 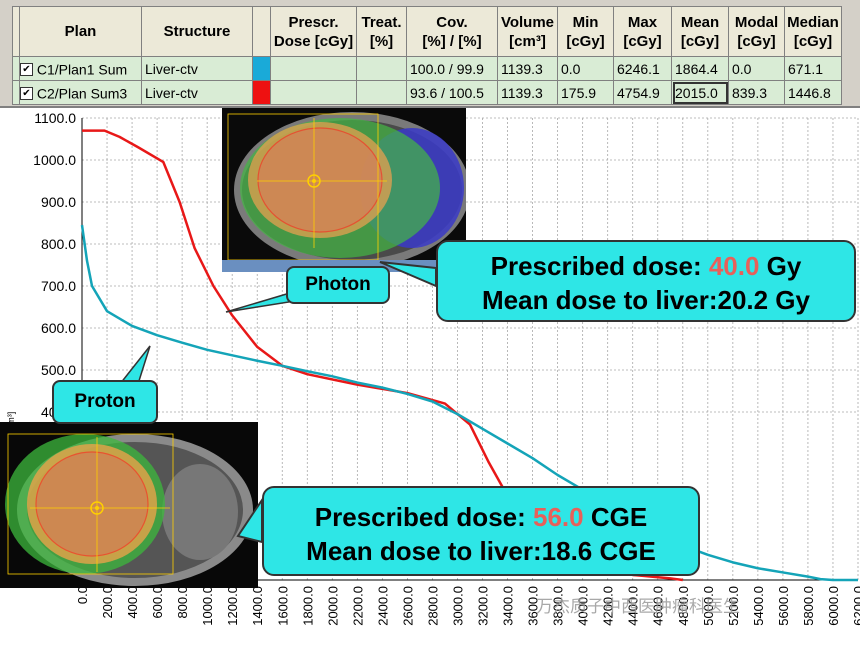 I want to click on photon-ct-image, so click(x=344, y=190).